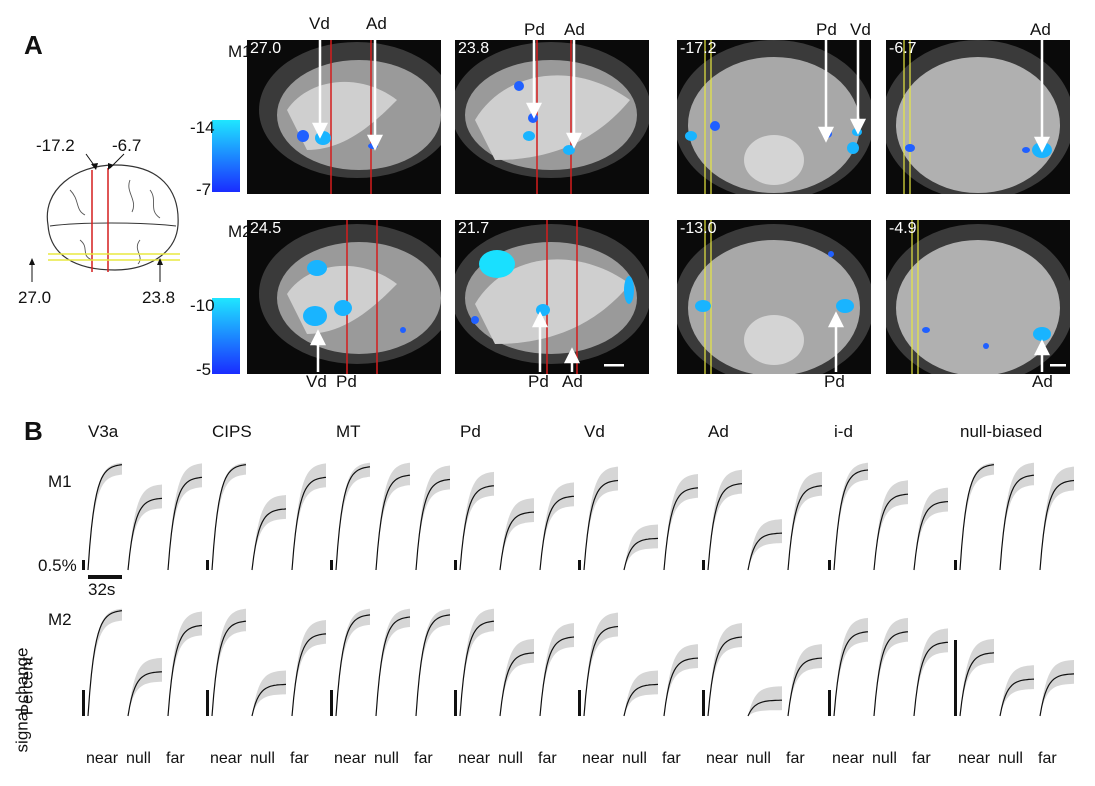 Image resolution: width=1095 pixels, height=786 pixels. Describe the element at coordinates (35, 297) in the screenshot. I see `sagittal-number-1: 27.0` at that location.